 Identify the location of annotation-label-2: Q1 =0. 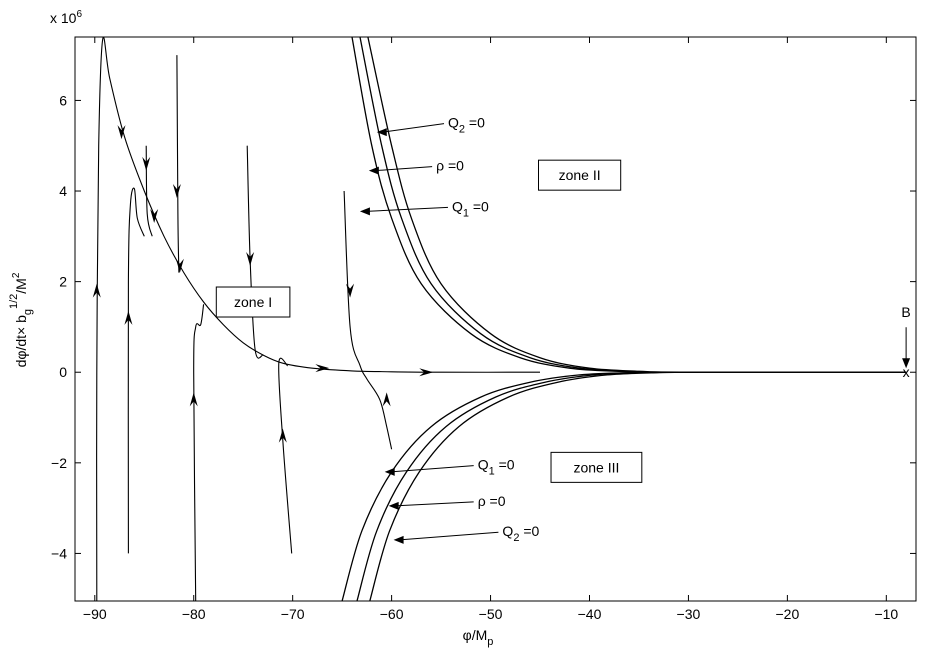
(470, 208).